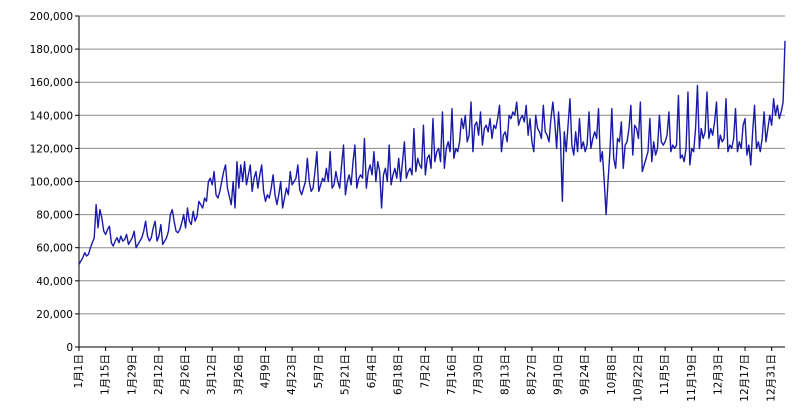 The width and height of the screenshot is (800, 411). Describe the element at coordinates (265, 371) in the screenshot. I see `x-tick-label: 4月9日` at that location.